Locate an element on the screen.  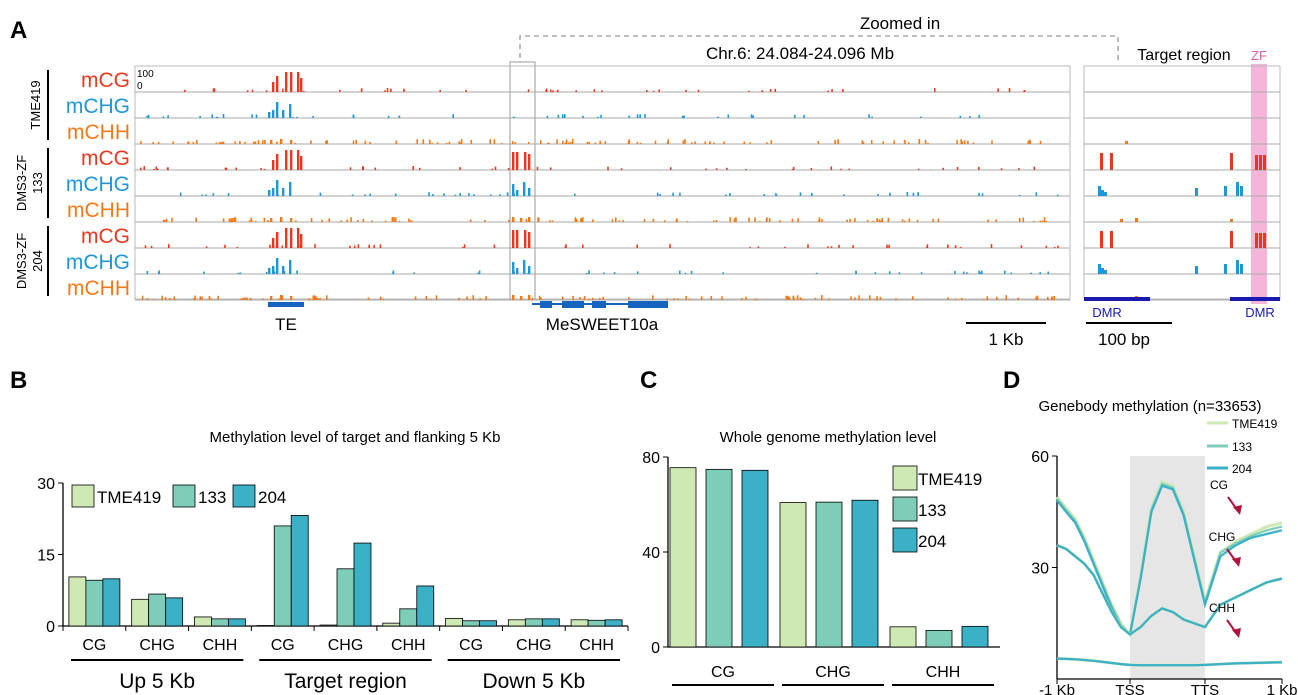
annotation-CHH: CHH is located at coordinates (1222, 608).